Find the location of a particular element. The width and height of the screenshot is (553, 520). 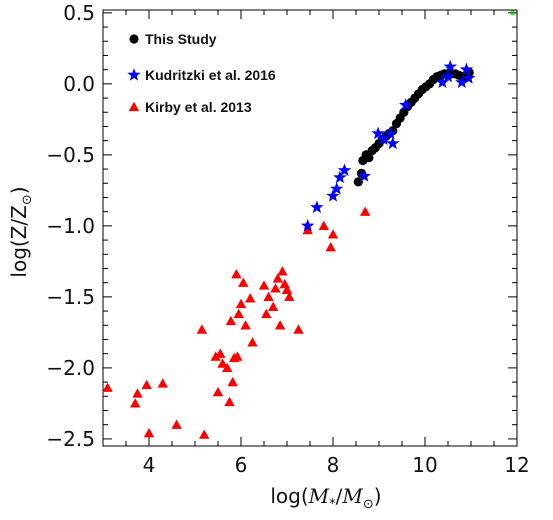

y-tick-label: −1.0 is located at coordinates (70, 226).